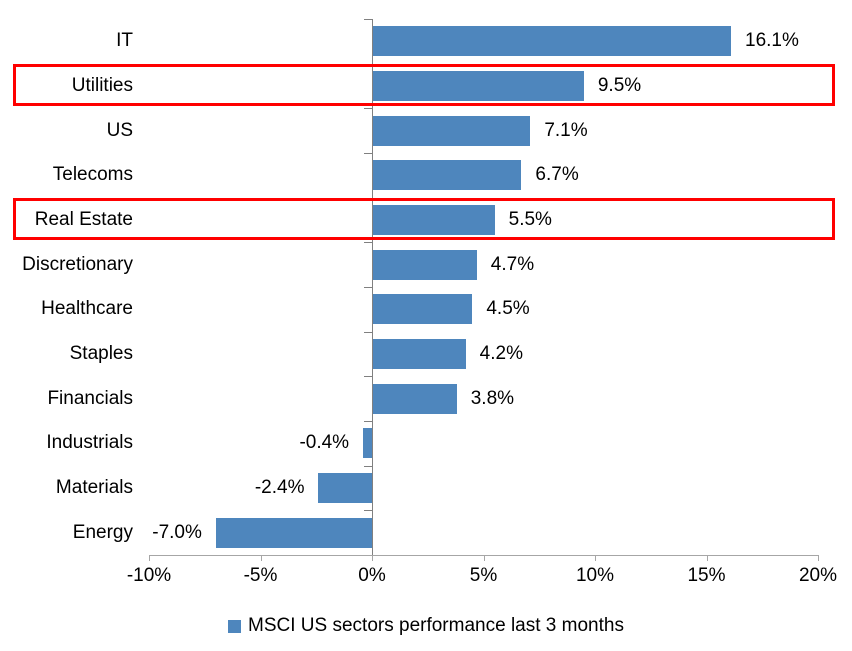  What do you see at coordinates (492, 398) in the screenshot?
I see `bar-value-label: 3.8%` at bounding box center [492, 398].